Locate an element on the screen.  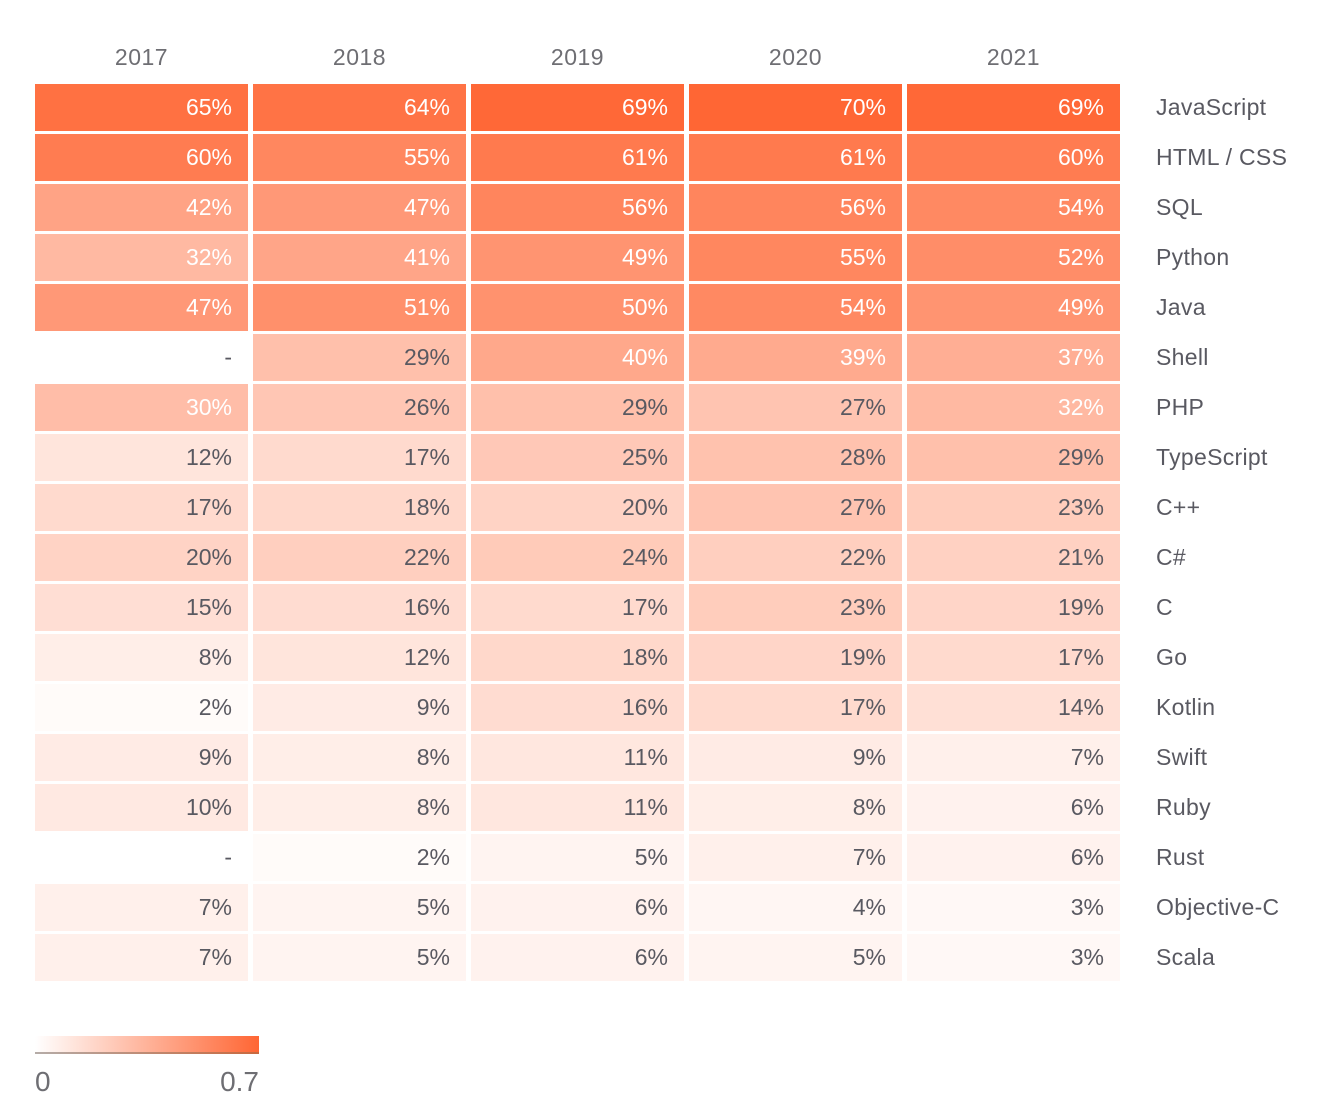
row-label: PHP is located at coordinates (1180, 407).